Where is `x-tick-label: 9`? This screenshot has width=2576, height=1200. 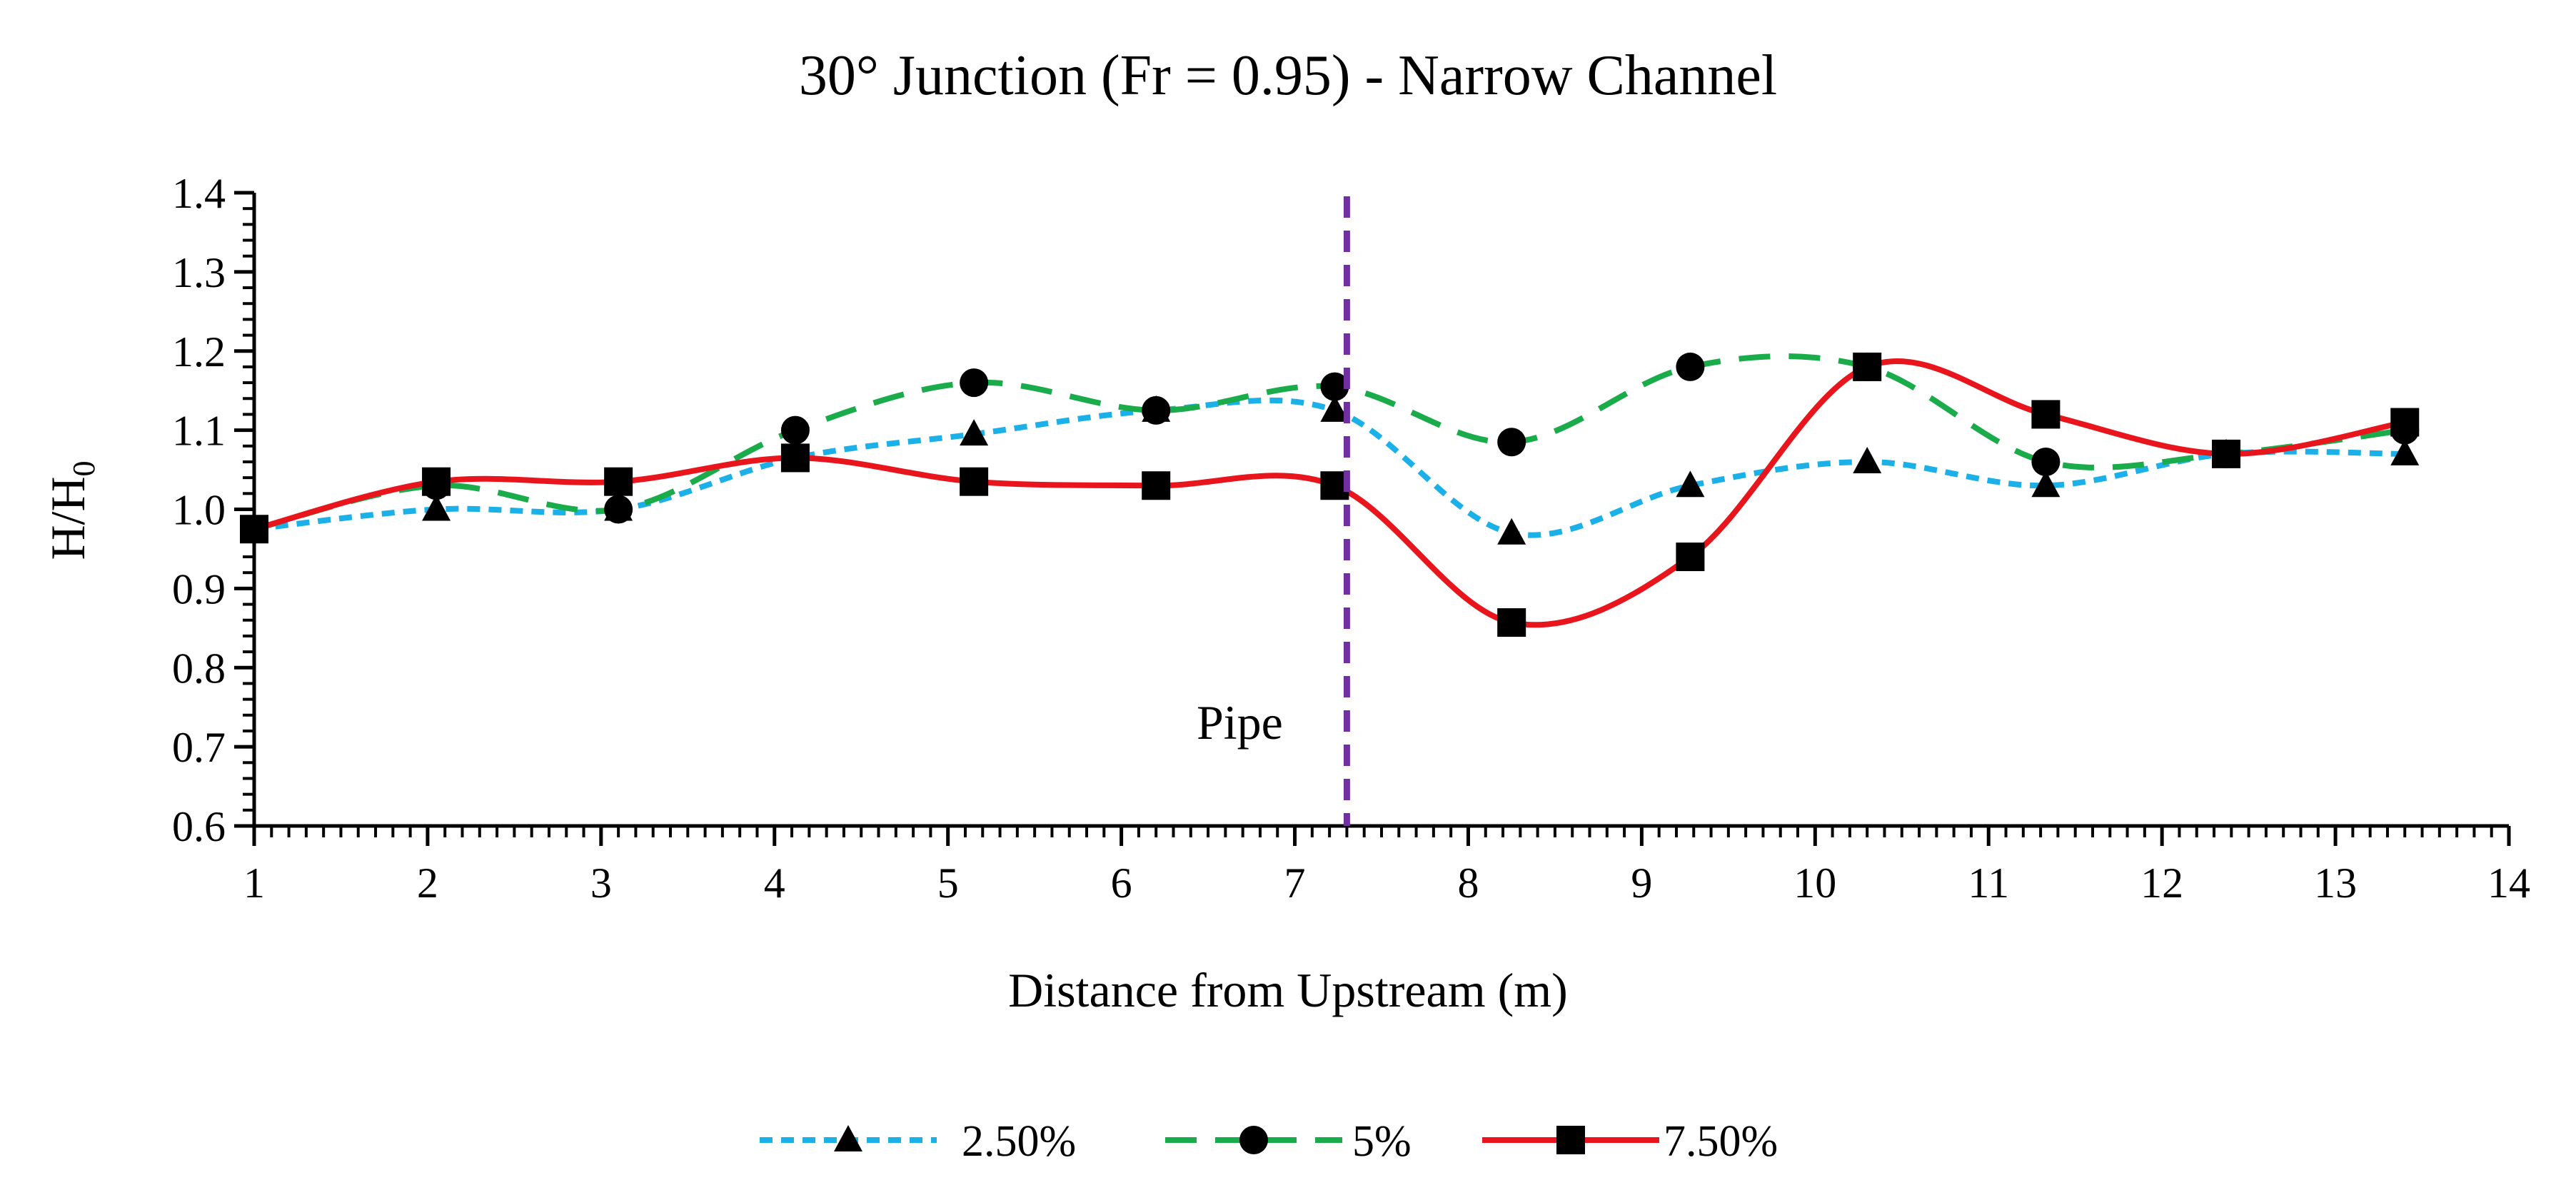 x-tick-label: 9 is located at coordinates (1642, 883).